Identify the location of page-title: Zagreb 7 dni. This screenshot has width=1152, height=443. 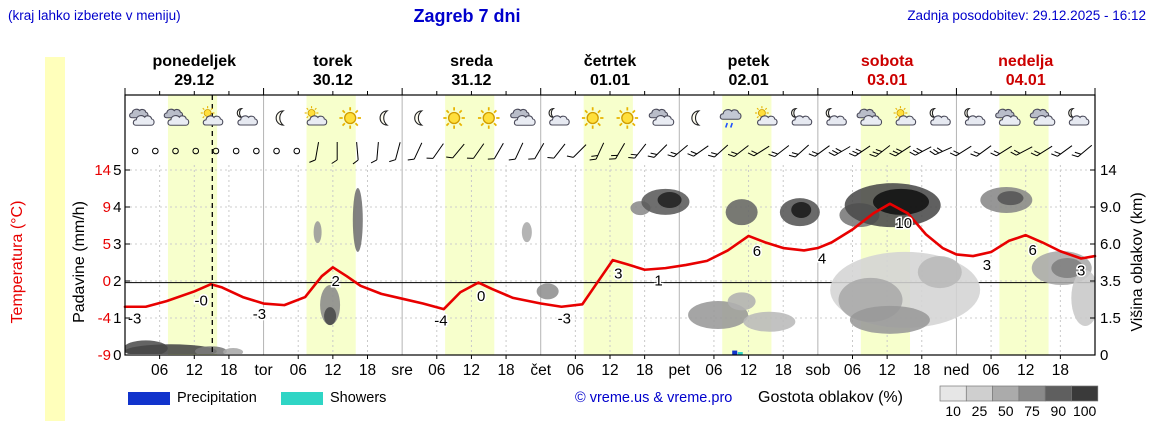
(467, 16).